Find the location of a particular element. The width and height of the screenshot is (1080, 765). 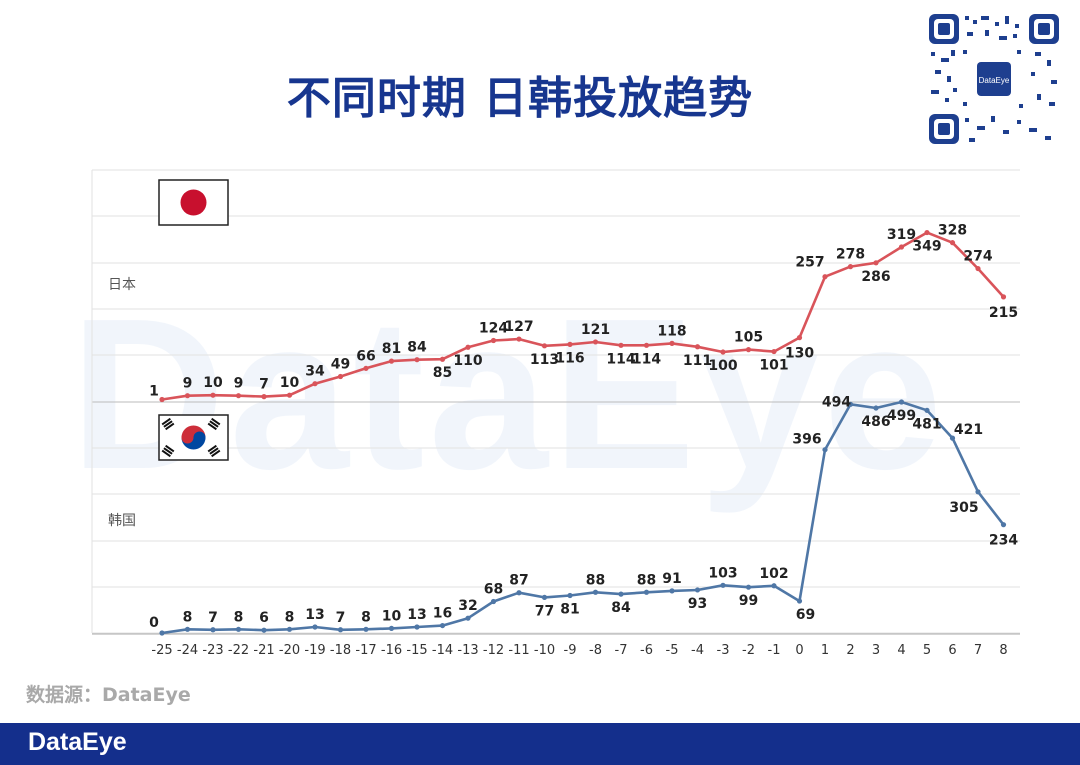

qr-logo is located at coordinates (994, 79).